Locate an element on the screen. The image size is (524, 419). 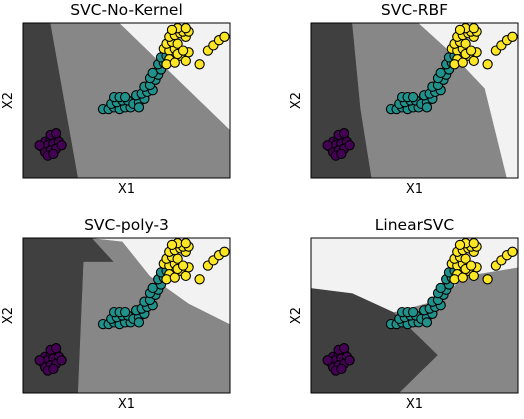
subplot-title: SVC-poly-3 is located at coordinates (126, 225).